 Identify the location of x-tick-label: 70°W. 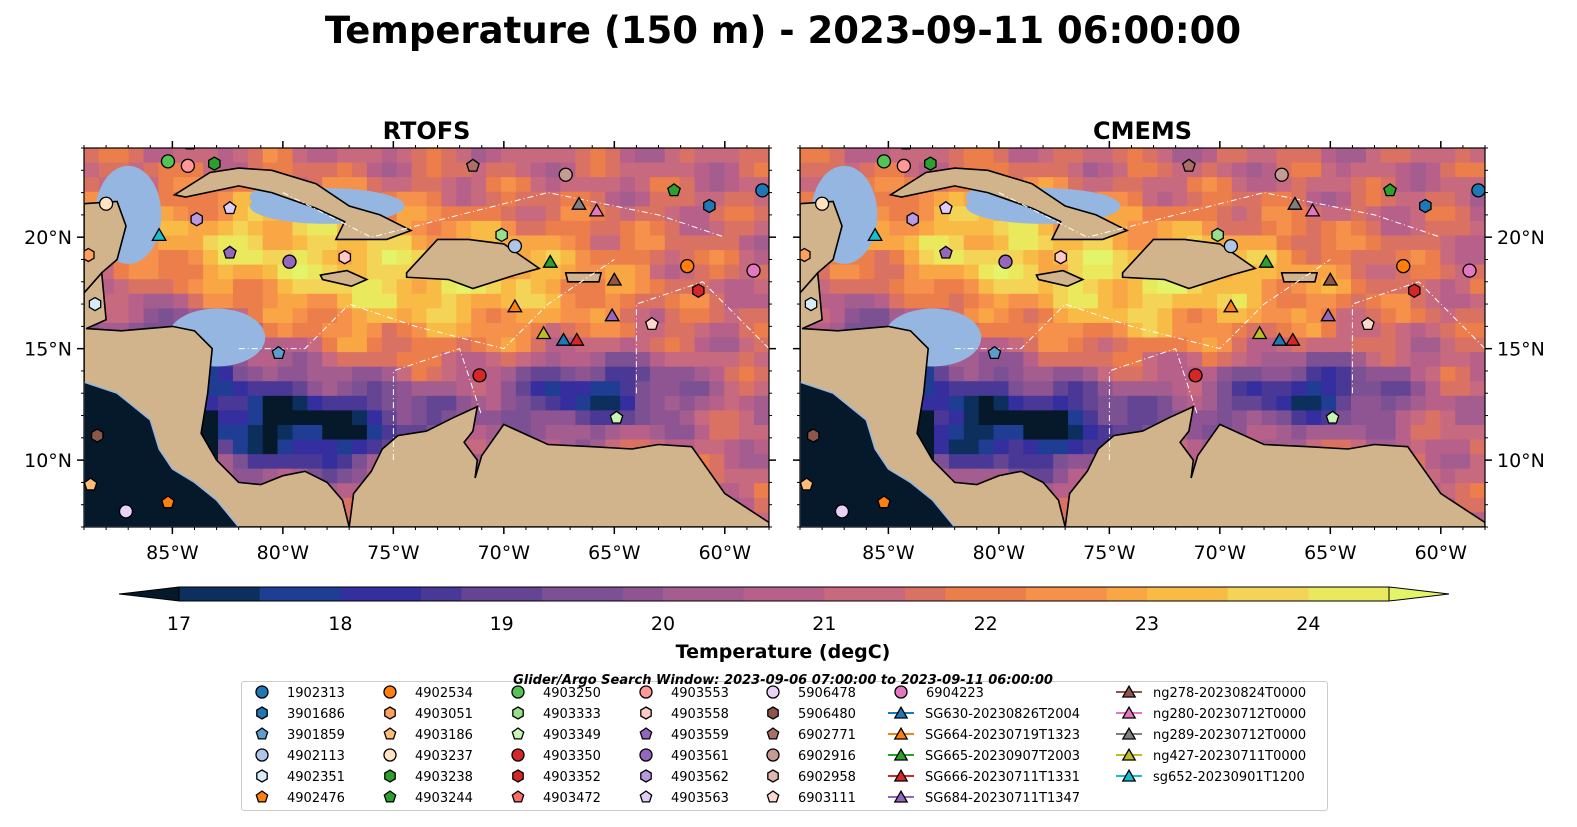
(1220, 553).